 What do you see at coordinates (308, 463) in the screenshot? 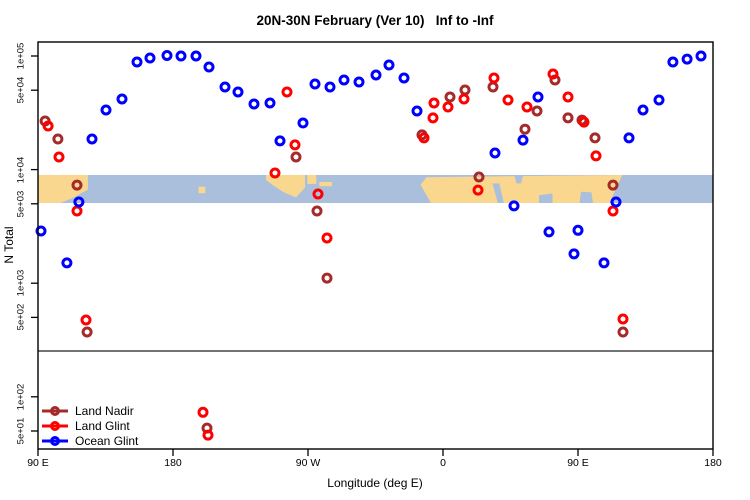
I see `x-tick-label: 90 W` at bounding box center [308, 463].